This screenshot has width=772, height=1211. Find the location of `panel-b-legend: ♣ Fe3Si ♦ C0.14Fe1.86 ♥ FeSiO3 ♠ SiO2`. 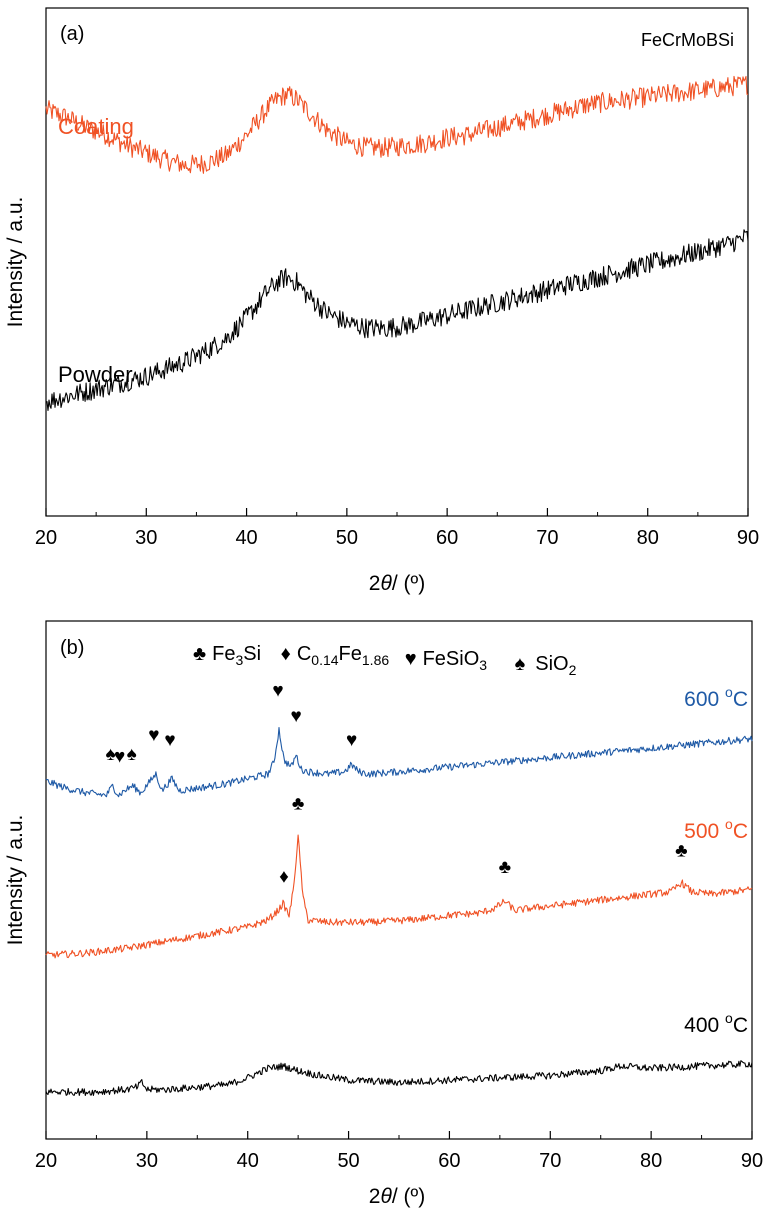

panel-b-legend: ♣ Fe3Si ♦ C0.14Fe1.86 ♥ FeSiO3 ♠ SiO2 is located at coordinates (385, 660).